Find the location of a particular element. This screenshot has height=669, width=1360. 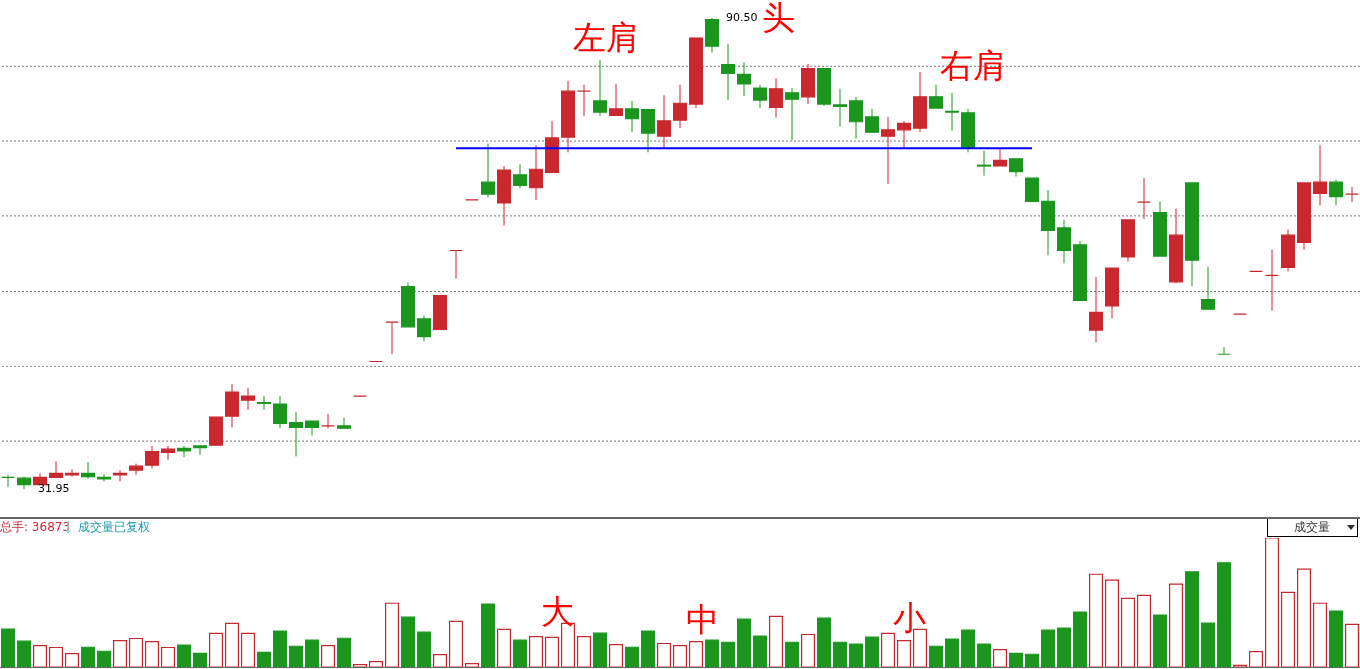

annotation: 右肩 is located at coordinates (973, 66).